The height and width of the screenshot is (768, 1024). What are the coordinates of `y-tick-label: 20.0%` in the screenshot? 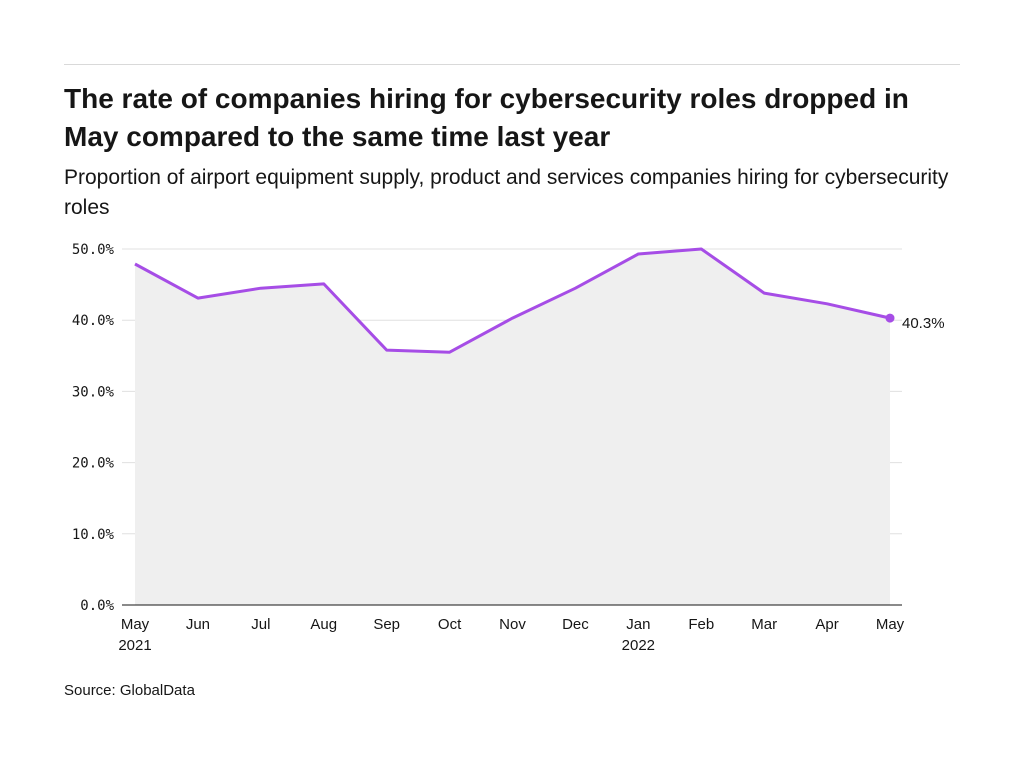 It's located at (93, 464).